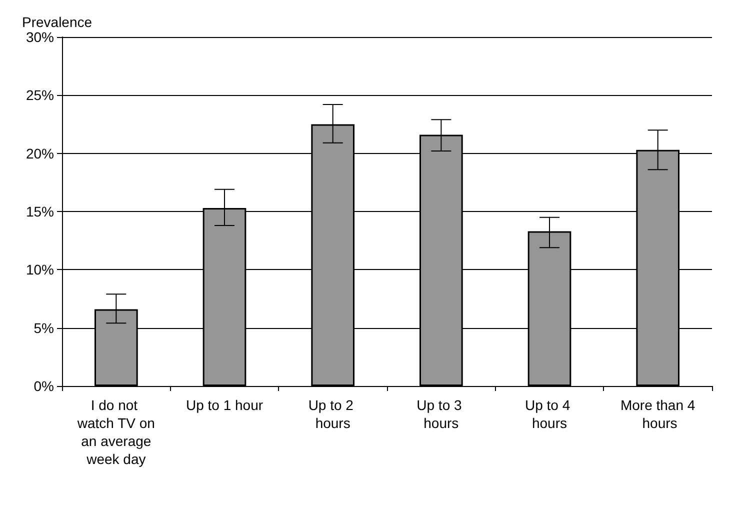 The image size is (732, 532). I want to click on y-tick-label: 25%, so click(40, 95).